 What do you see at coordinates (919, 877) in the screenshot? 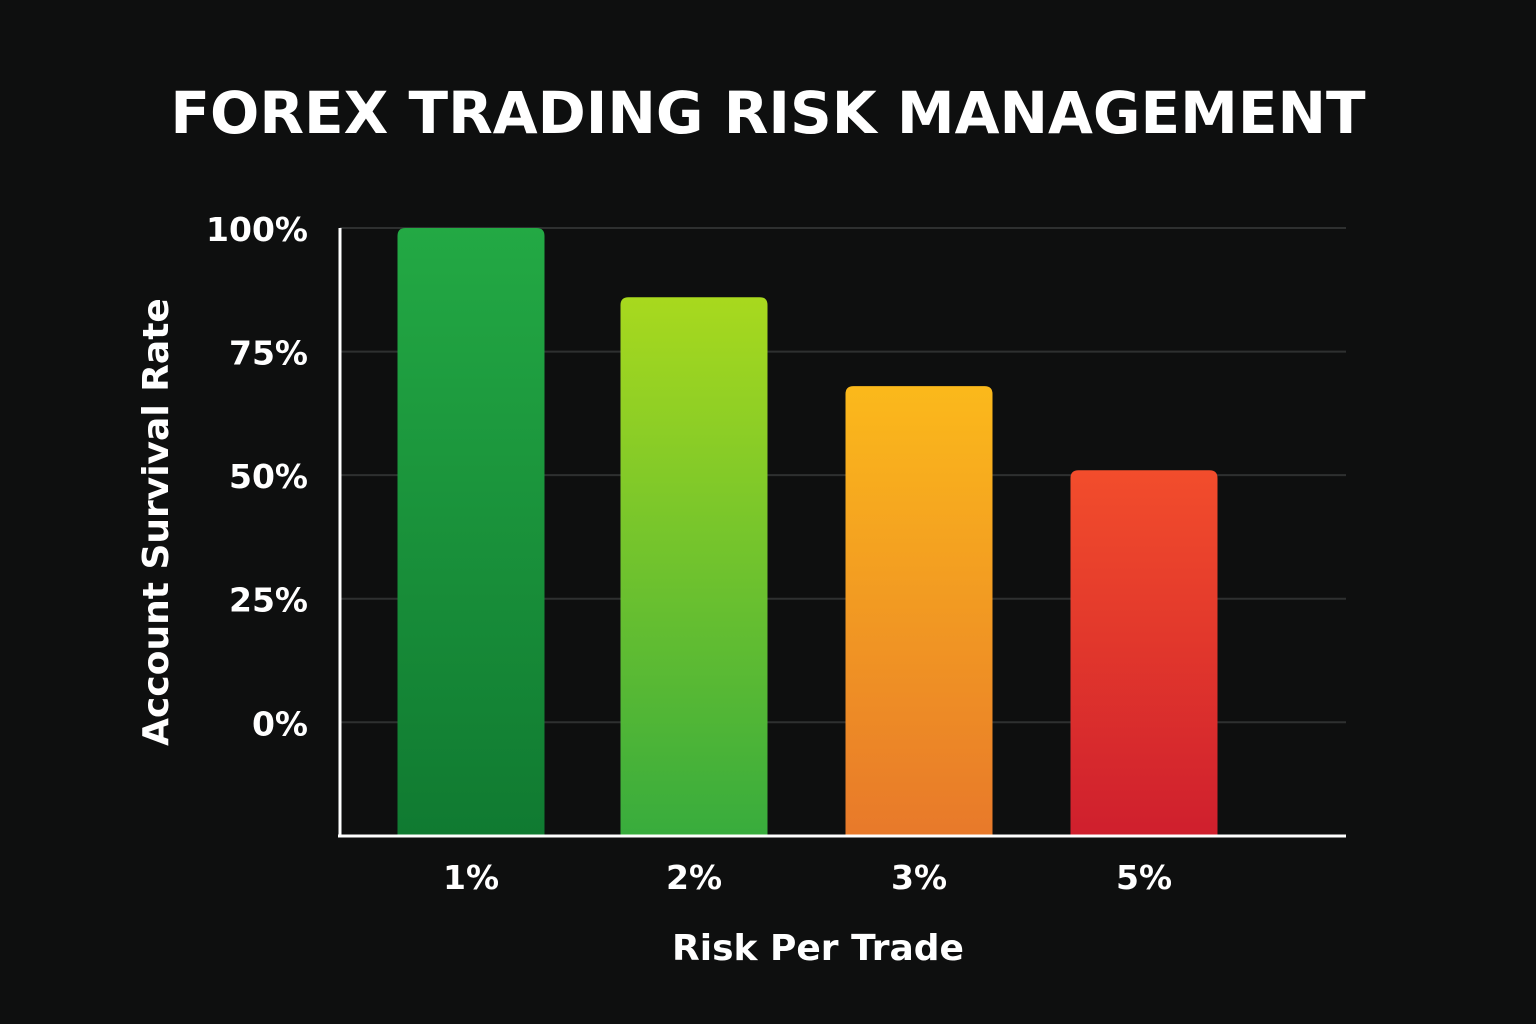
I see `x-tick-label: 3%` at bounding box center [919, 877].